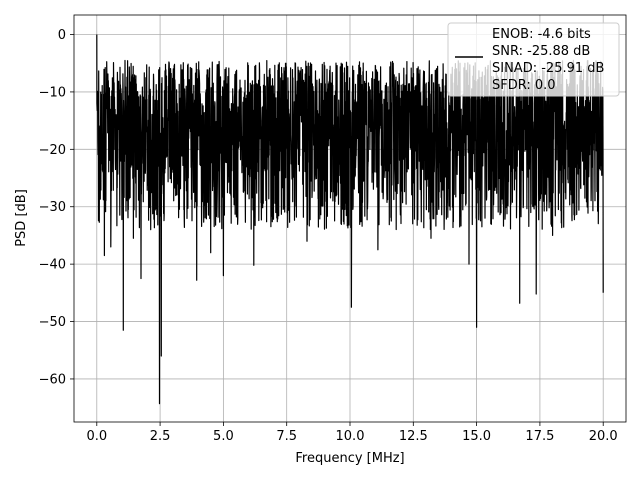  I want to click on y-axis-label: PSD [dB], so click(21, 218).